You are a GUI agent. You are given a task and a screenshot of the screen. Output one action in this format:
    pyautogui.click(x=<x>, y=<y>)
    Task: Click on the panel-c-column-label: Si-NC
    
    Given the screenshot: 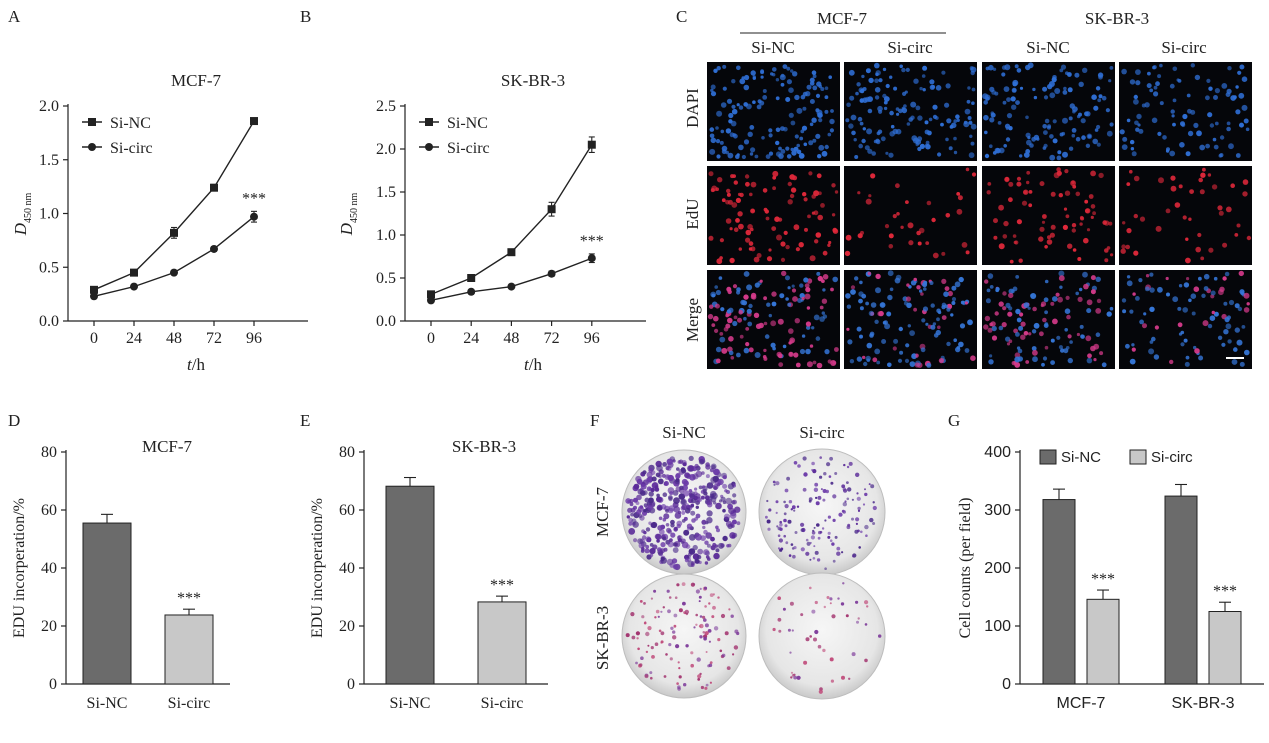 What is the action you would take?
    pyautogui.click(x=1047, y=47)
    